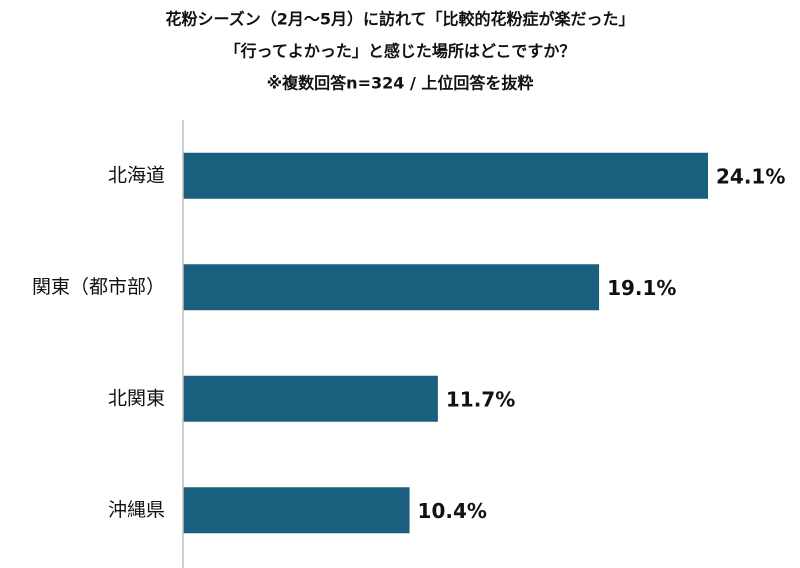 The width and height of the screenshot is (800, 568). What do you see at coordinates (136, 175) in the screenshot?
I see `category-label: 北海道` at bounding box center [136, 175].